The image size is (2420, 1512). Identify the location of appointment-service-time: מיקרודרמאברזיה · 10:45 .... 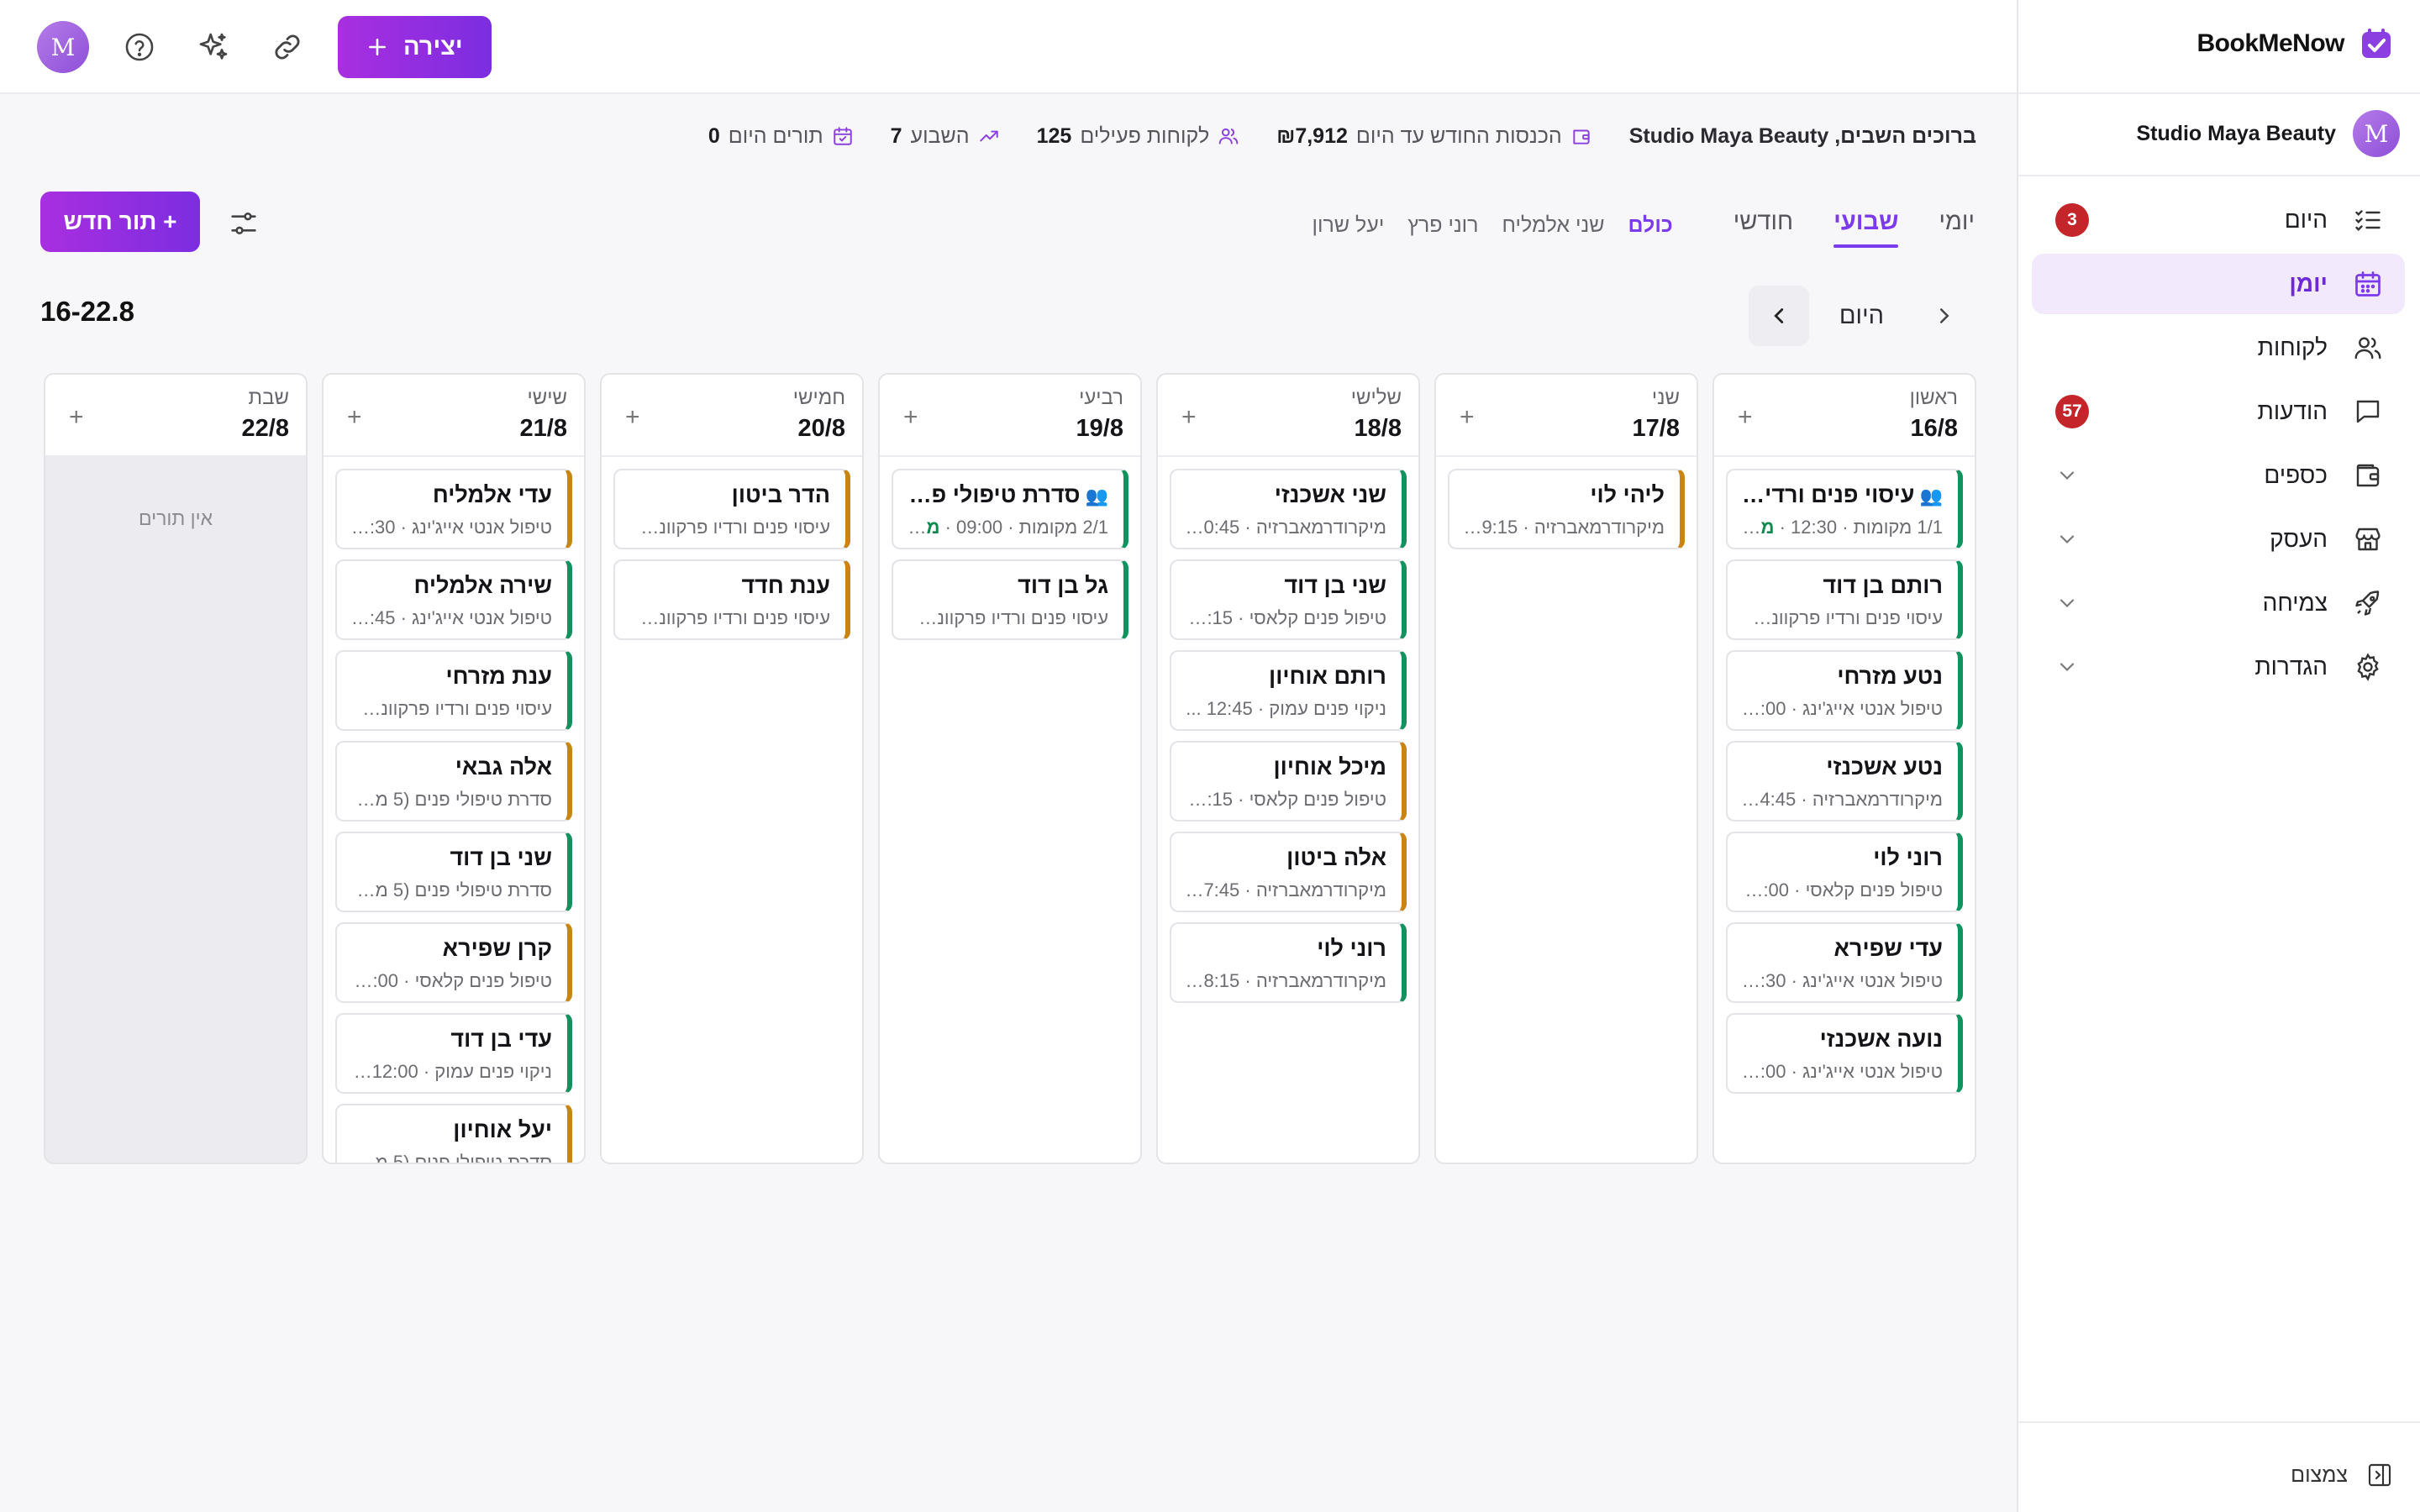
(1286, 527).